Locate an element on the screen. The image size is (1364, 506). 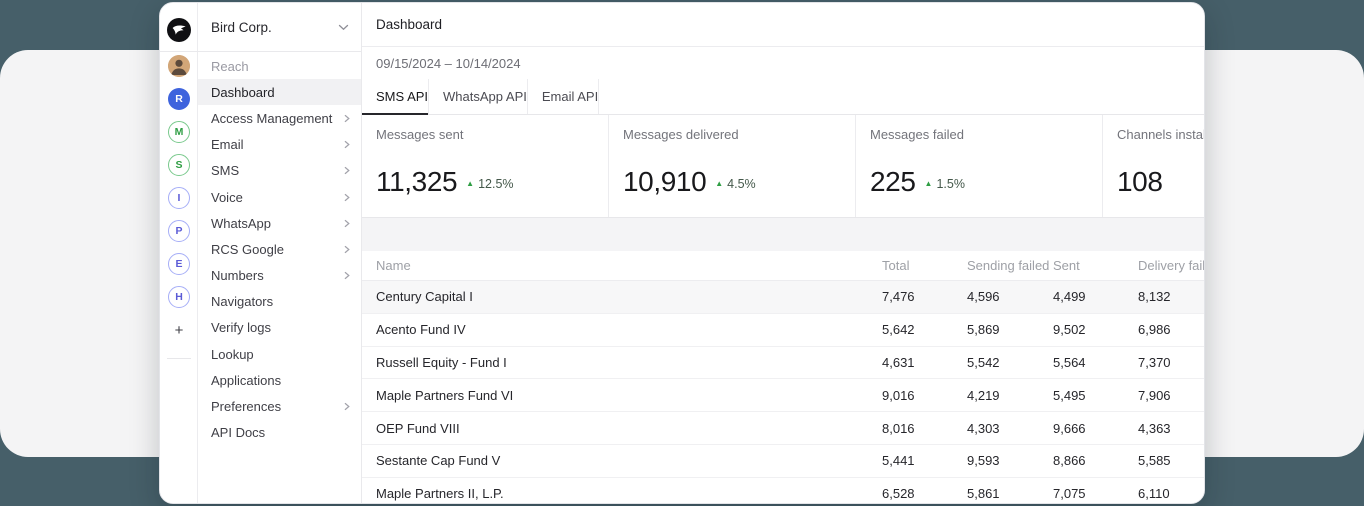
org-name: Bird Corp. is located at coordinates (241, 27).